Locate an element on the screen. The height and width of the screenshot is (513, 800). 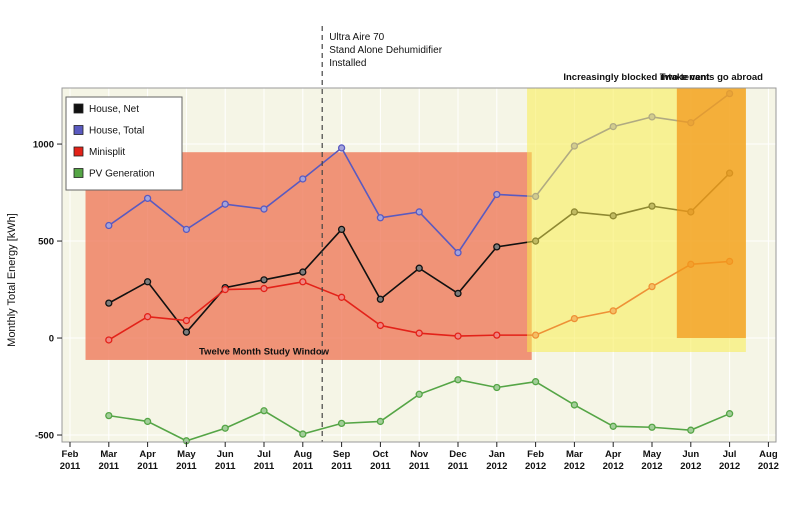
dehumidifier-install-label: Stand Alone Dehumidifier is located at coordinates (386, 50).